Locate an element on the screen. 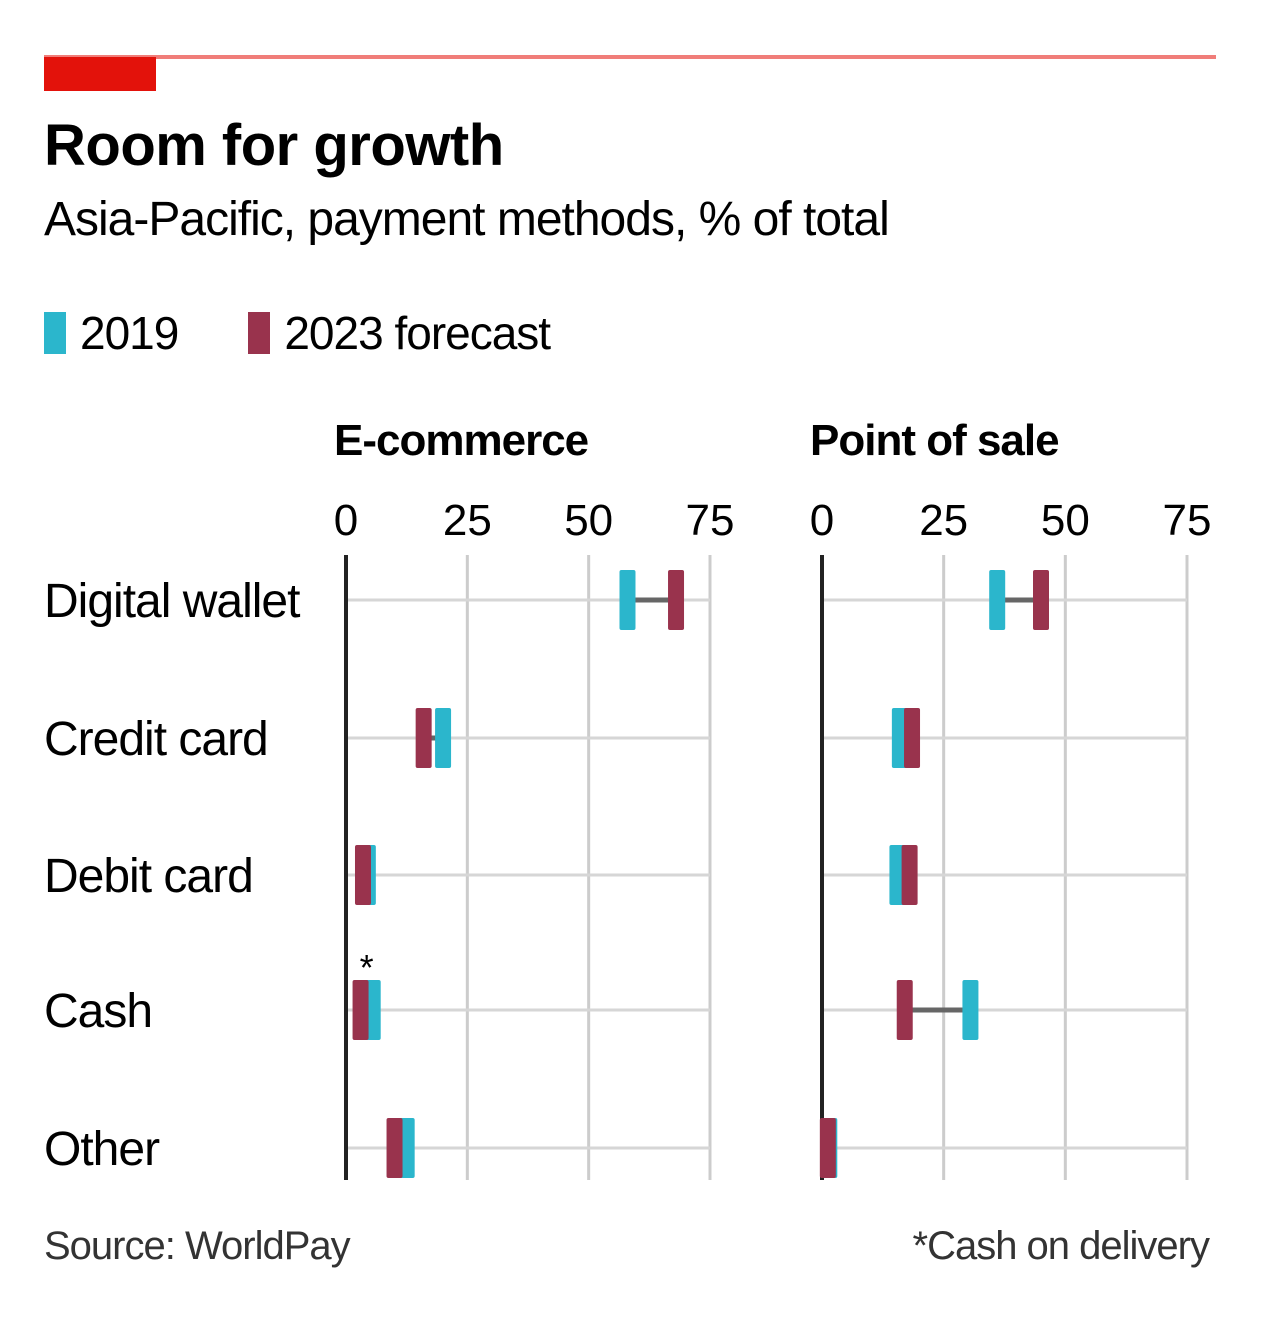 Image resolution: width=1271 pixels, height=1331 pixels. legend-item-2019: 2019 is located at coordinates (111, 333).